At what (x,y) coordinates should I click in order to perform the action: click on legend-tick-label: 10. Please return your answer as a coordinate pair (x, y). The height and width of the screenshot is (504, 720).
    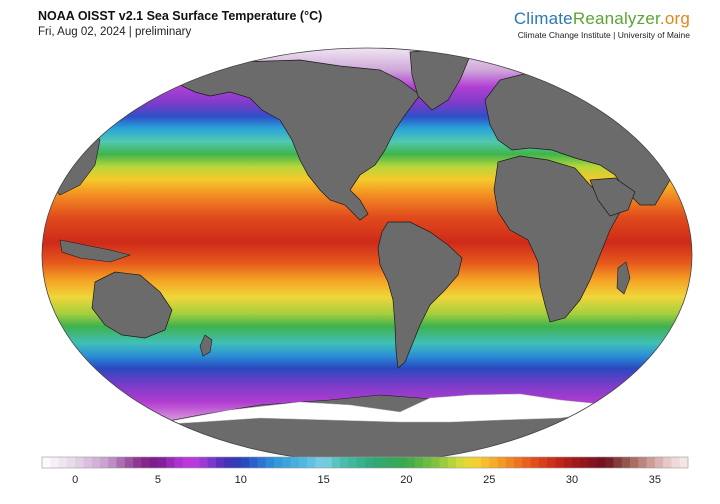
    Looking at the image, I should click on (241, 480).